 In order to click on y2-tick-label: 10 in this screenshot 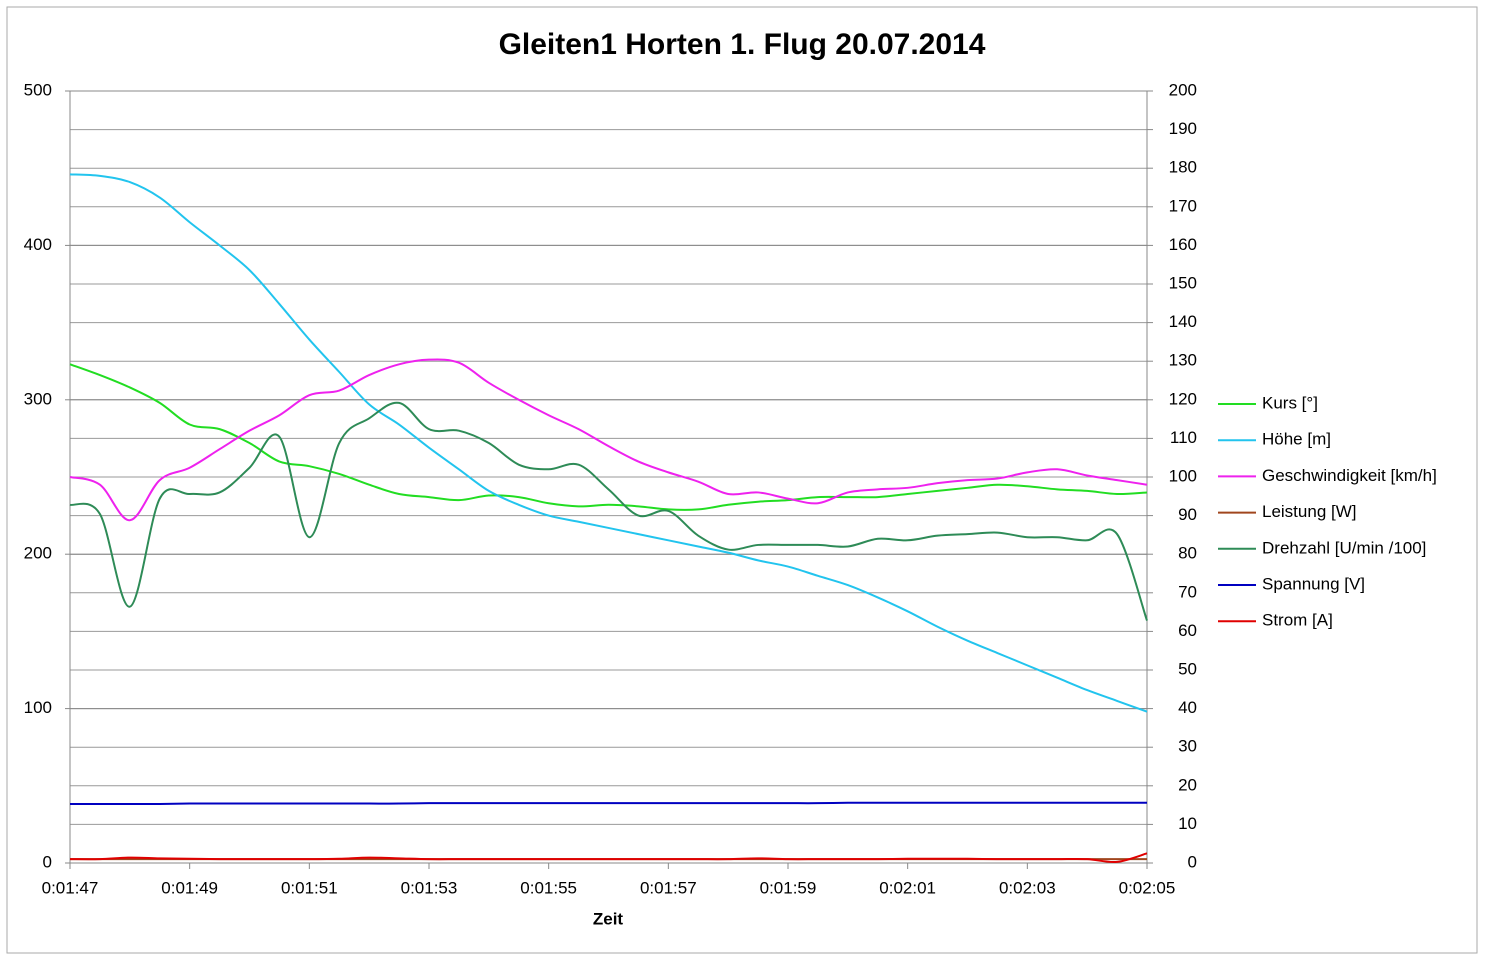, I will do `click(1187, 823)`.